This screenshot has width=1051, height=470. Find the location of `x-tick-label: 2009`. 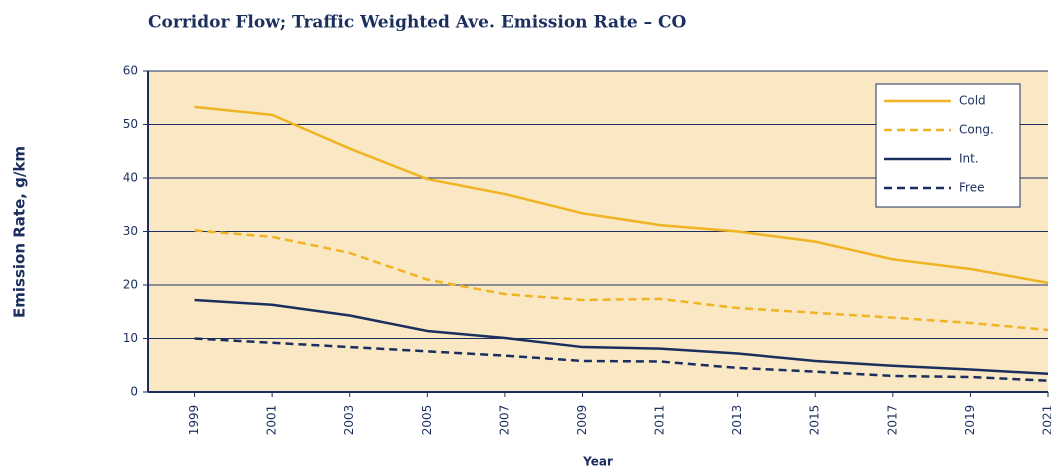

x-tick-label: 2009 is located at coordinates (582, 420).